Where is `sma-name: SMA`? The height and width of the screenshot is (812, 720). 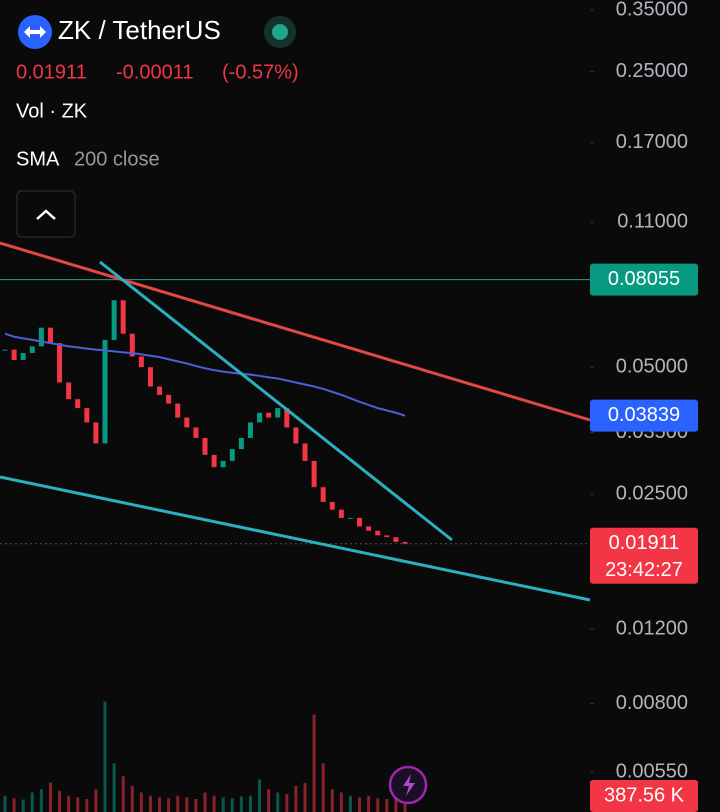
sma-name: SMA is located at coordinates (38, 159).